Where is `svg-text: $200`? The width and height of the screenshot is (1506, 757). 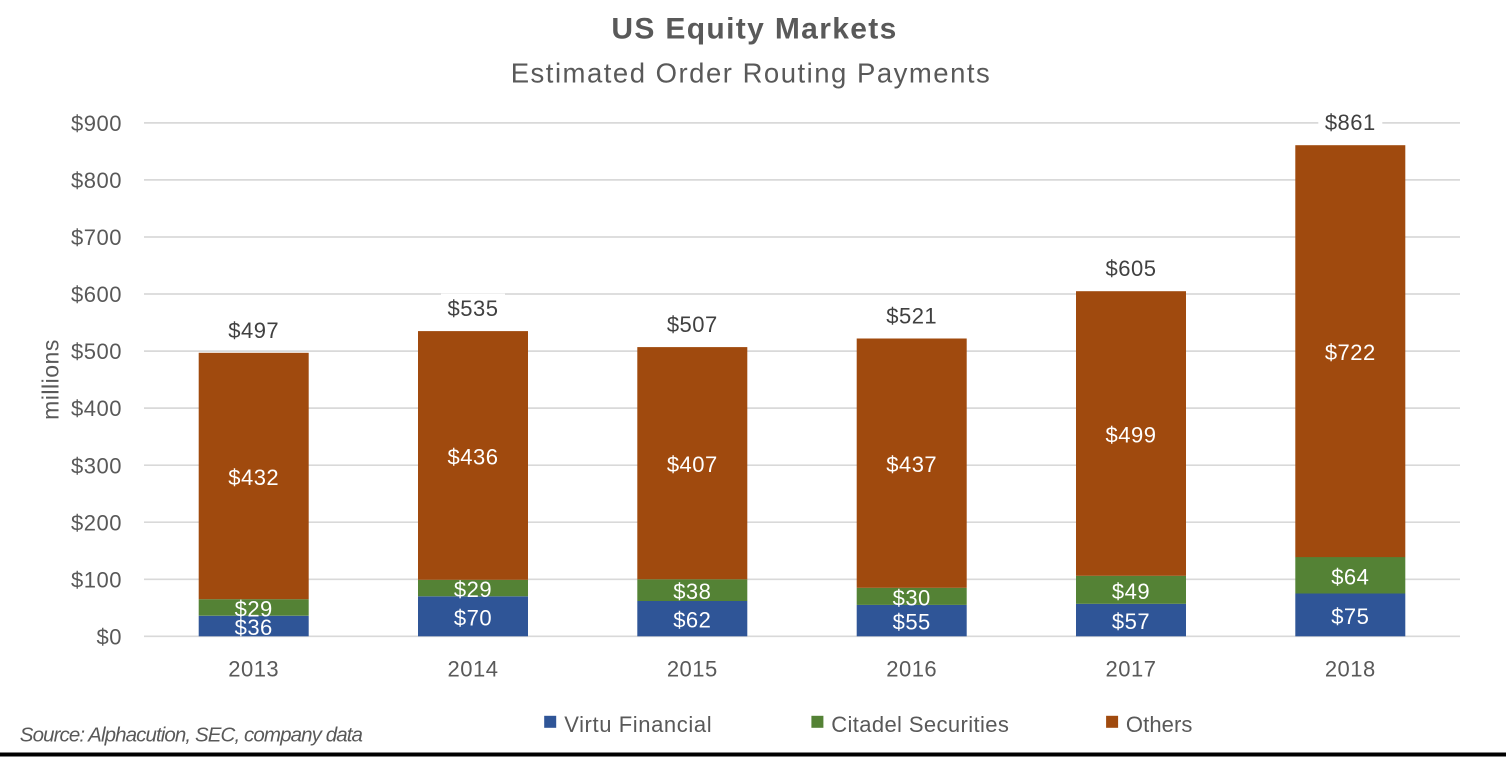 svg-text: $200 is located at coordinates (96, 522).